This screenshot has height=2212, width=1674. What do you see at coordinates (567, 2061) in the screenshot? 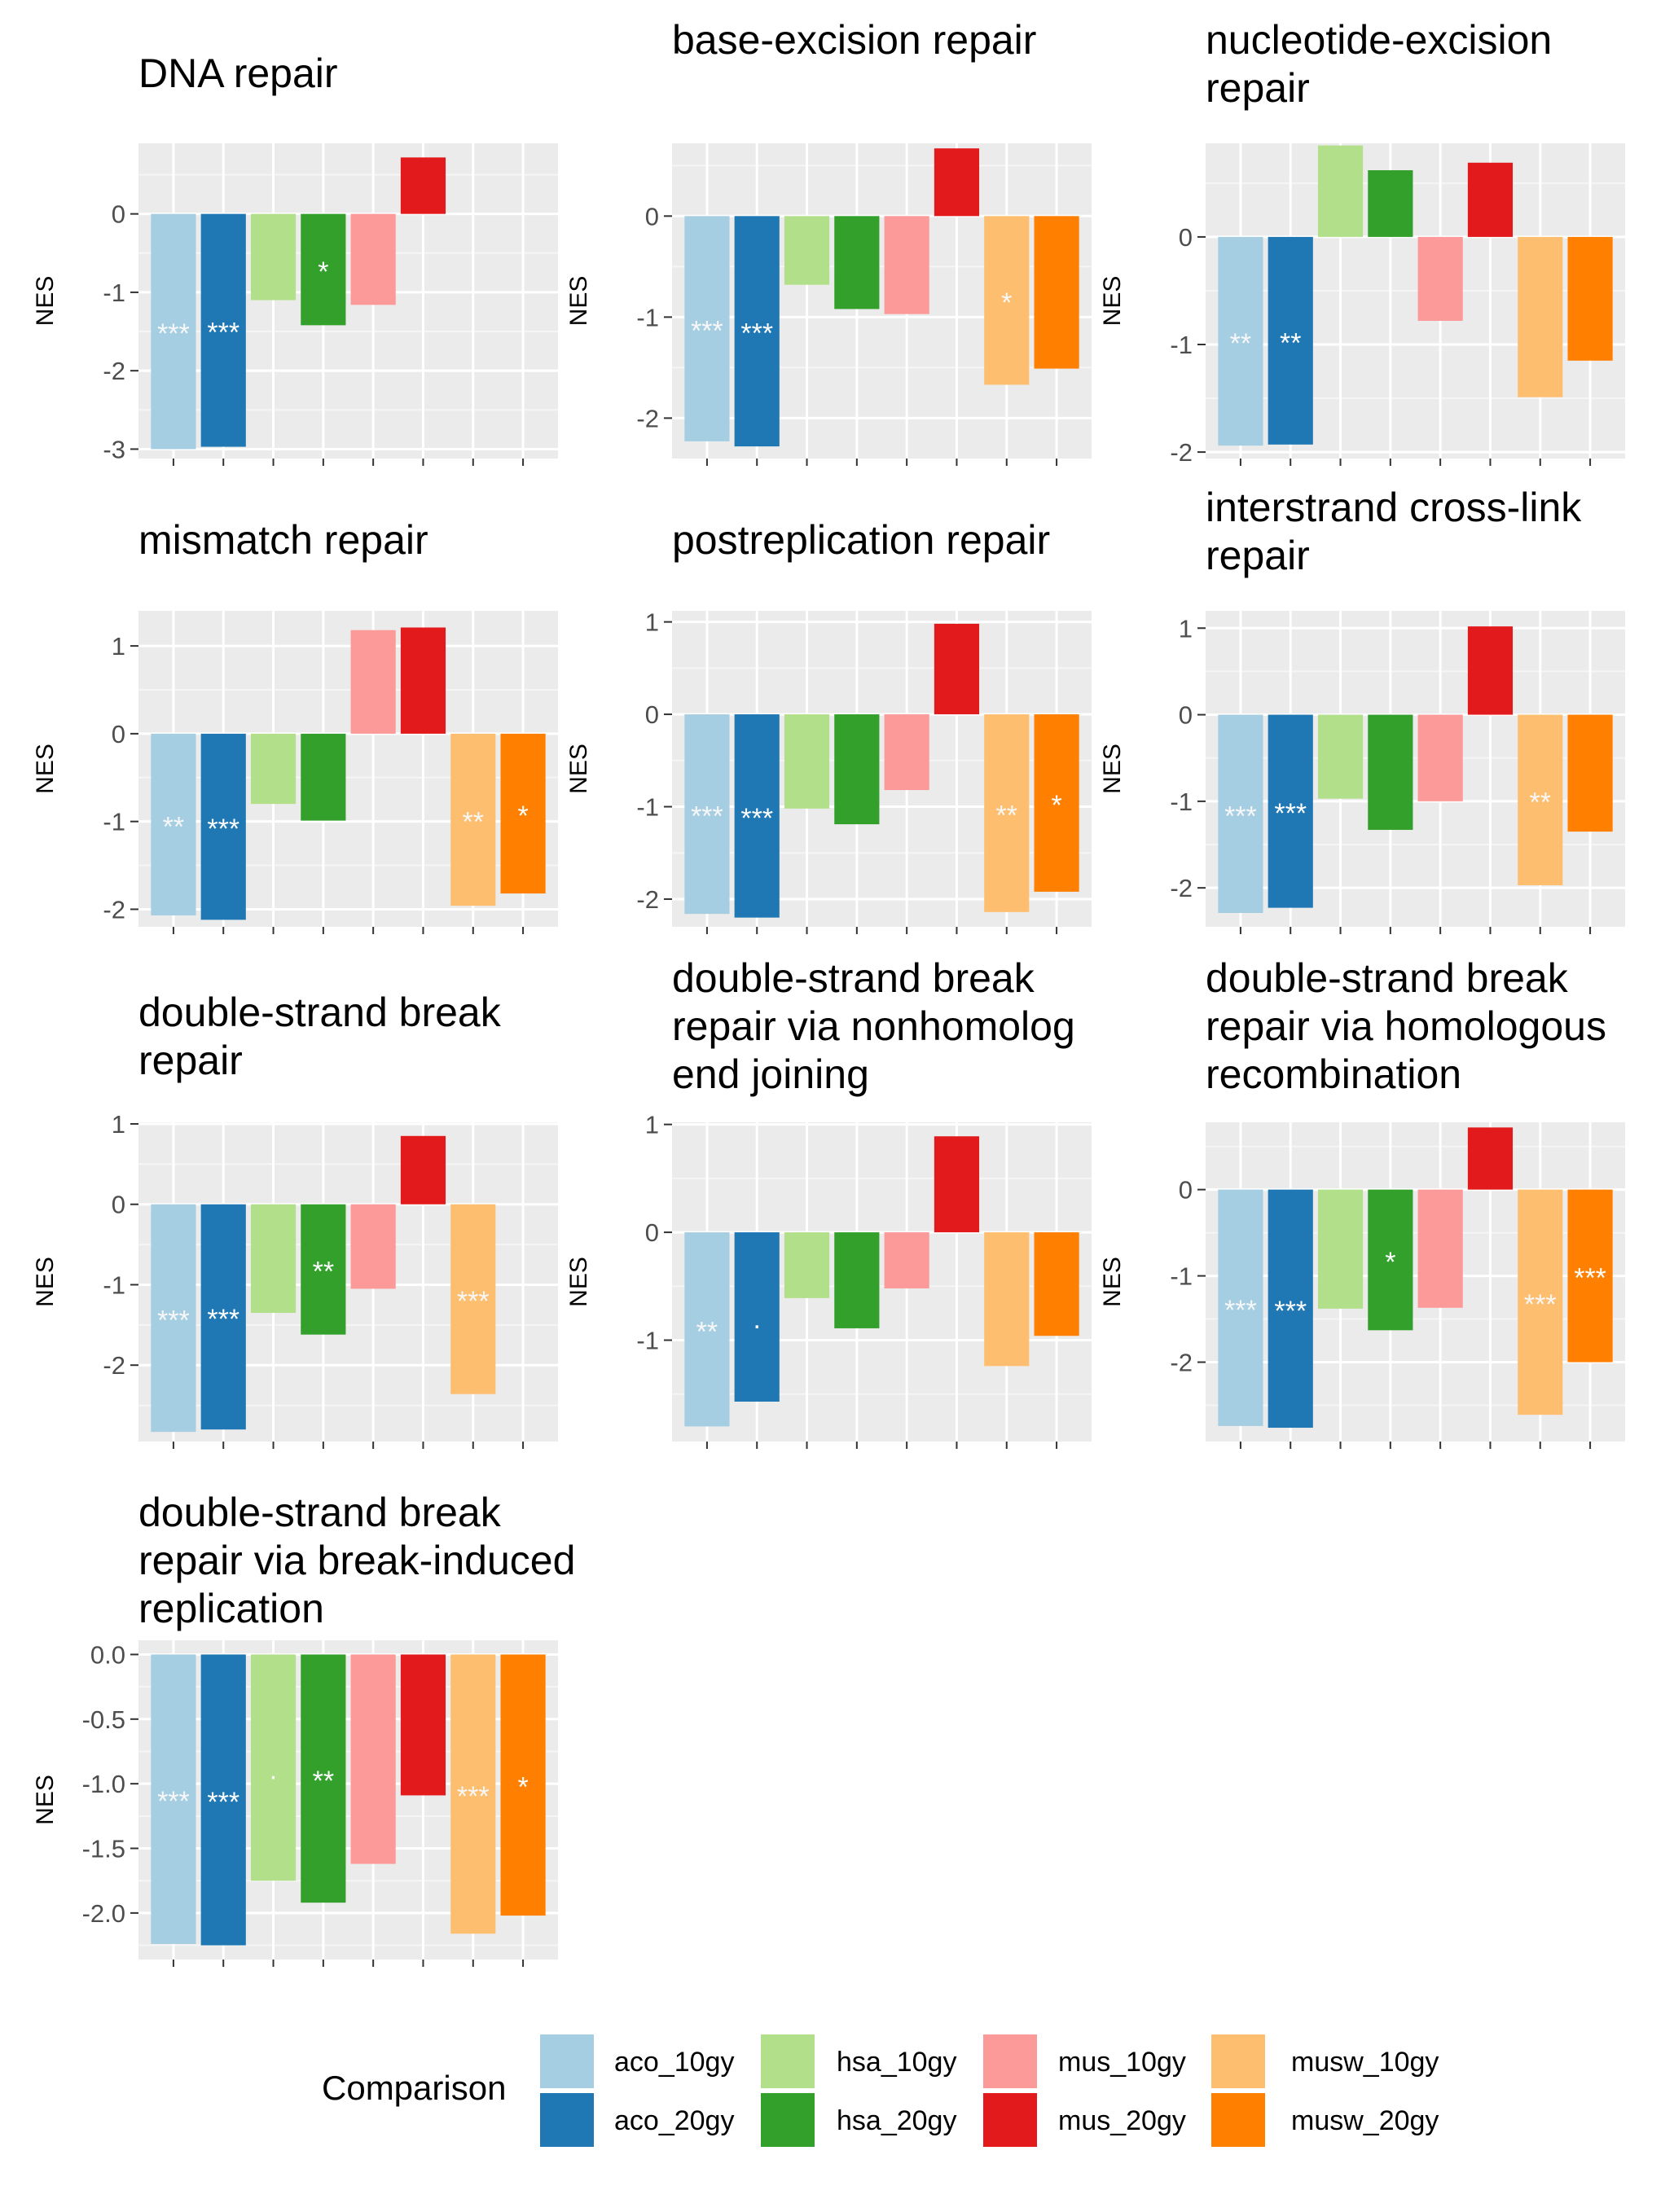
I see `legend-key-aco_10gy` at bounding box center [567, 2061].